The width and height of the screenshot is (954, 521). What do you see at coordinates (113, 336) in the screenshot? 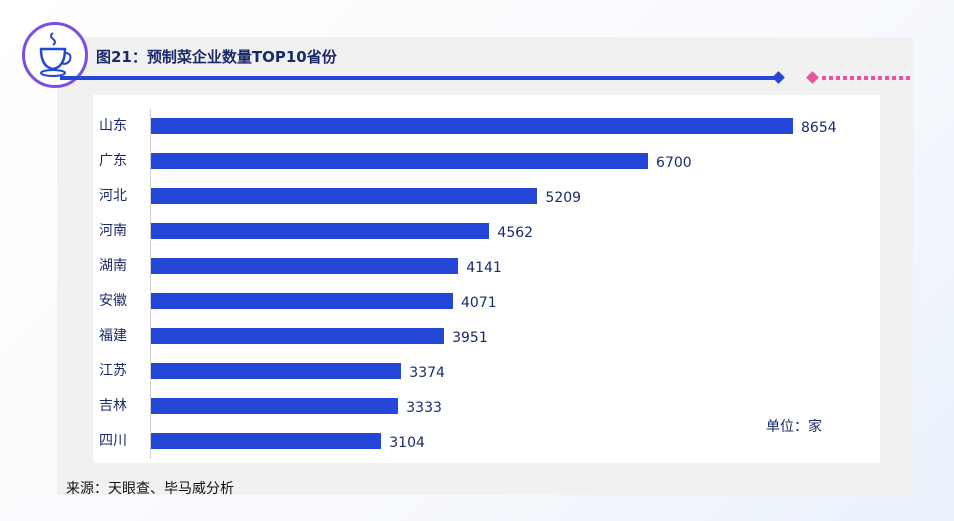
I see `category-label: 福建` at bounding box center [113, 336].